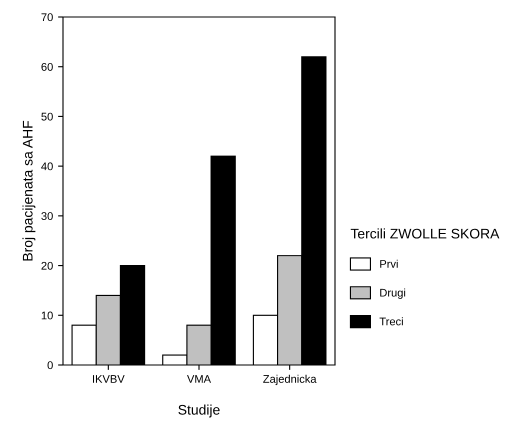 This screenshot has height=422, width=519. I want to click on y-tick-label: 50, so click(47, 116).